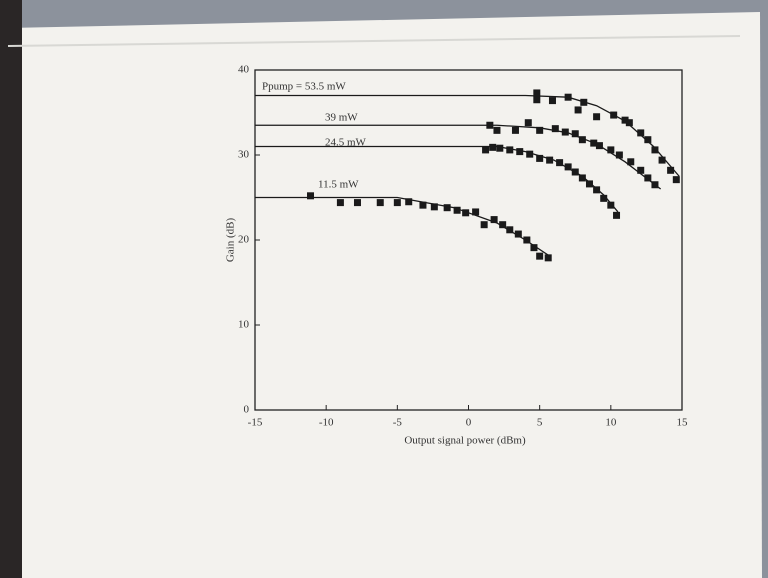 This screenshot has width=768, height=578. I want to click on x-tick-label: -10, so click(326, 423).